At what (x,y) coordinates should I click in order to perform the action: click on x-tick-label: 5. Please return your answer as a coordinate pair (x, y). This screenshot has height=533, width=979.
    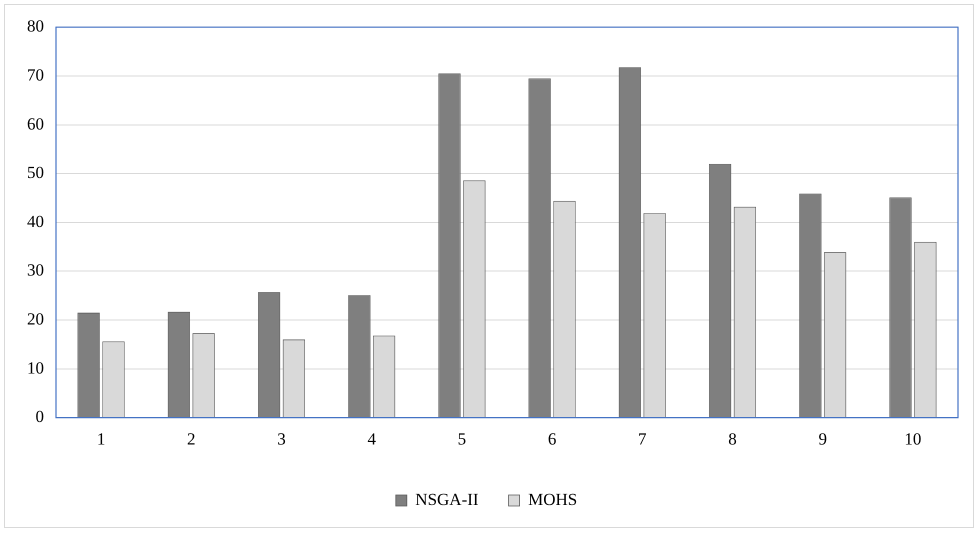
    Looking at the image, I should click on (462, 438).